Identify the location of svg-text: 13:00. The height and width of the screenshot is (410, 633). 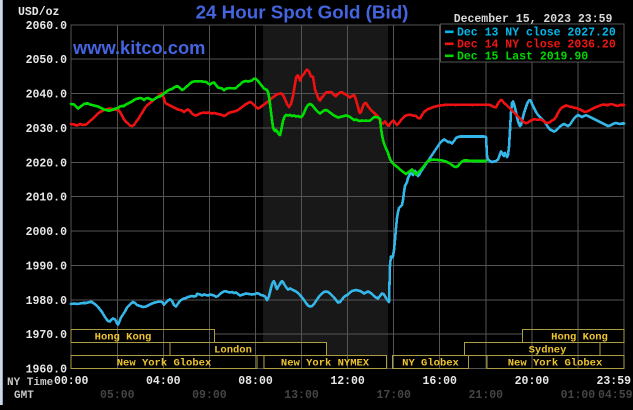
(301, 395).